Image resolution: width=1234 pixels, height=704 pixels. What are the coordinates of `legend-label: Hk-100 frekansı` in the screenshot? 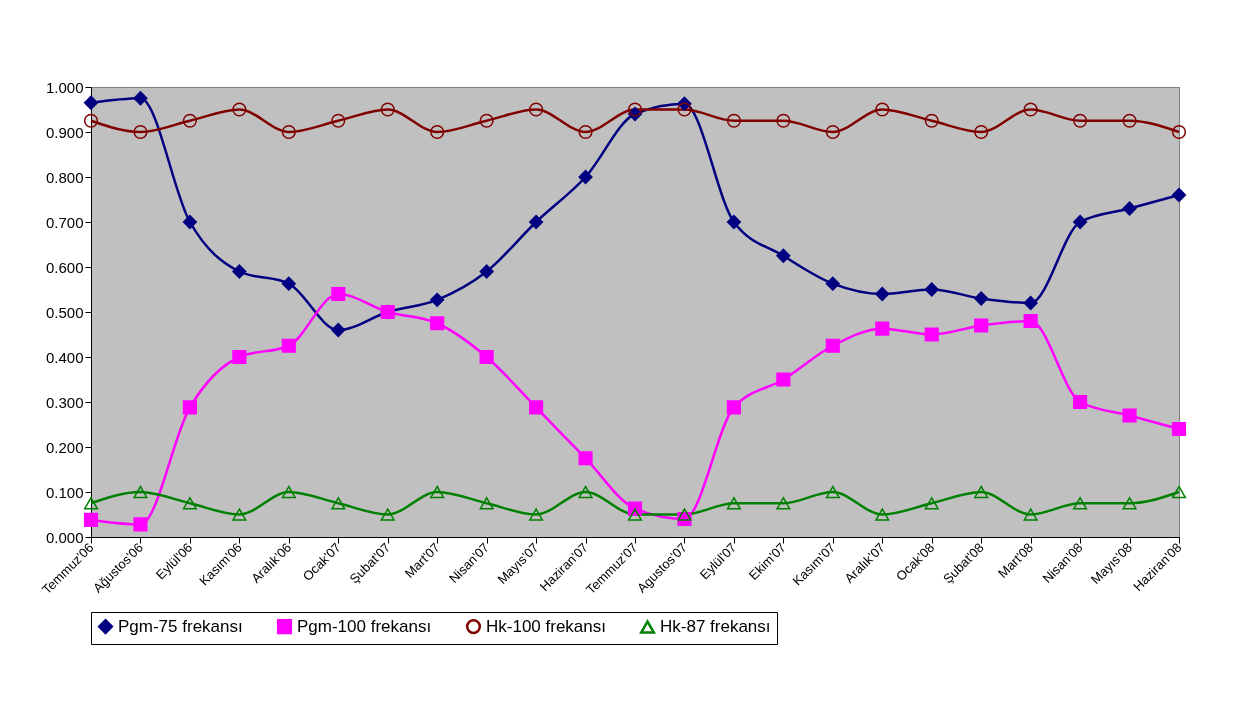 It's located at (546, 626).